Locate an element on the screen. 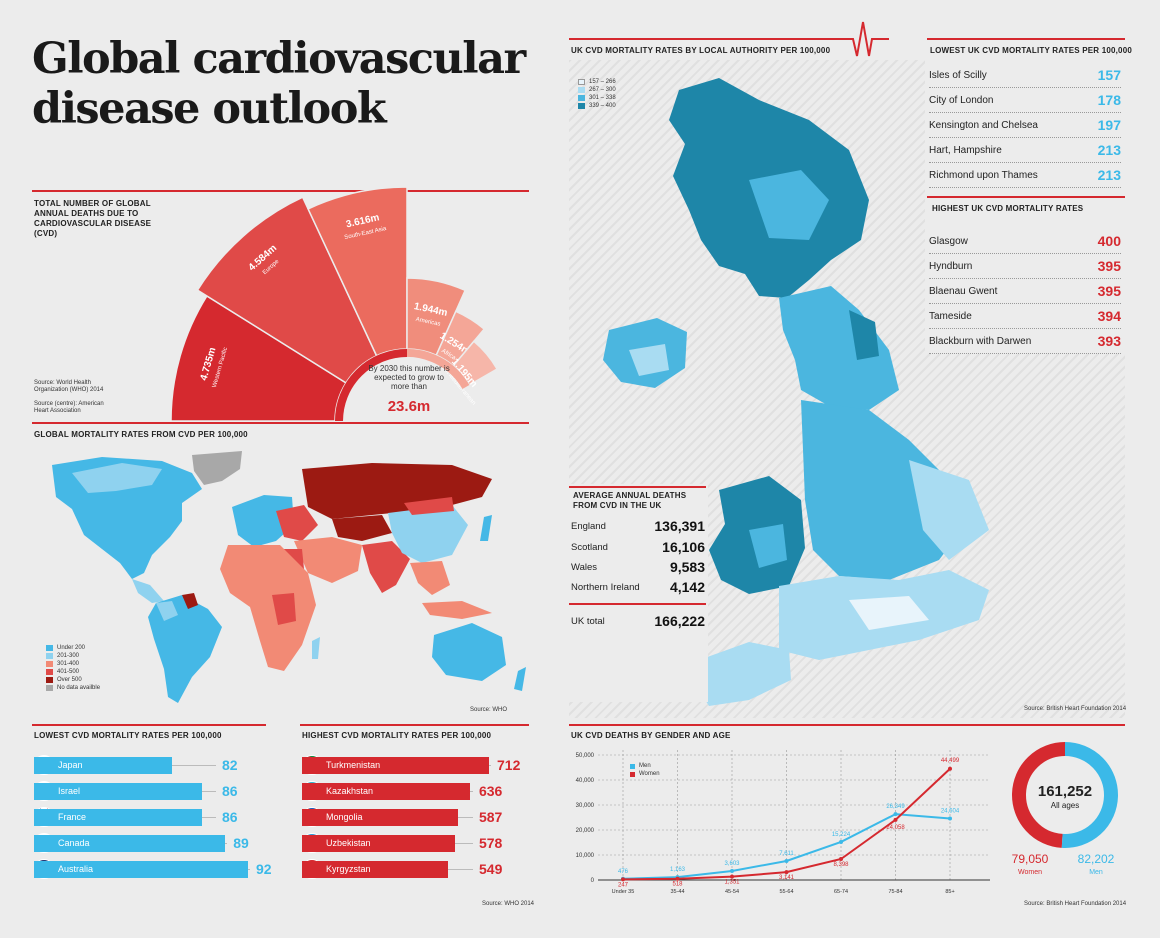 The image size is (1160, 938). y-tick-label: 0 is located at coordinates (593, 881).